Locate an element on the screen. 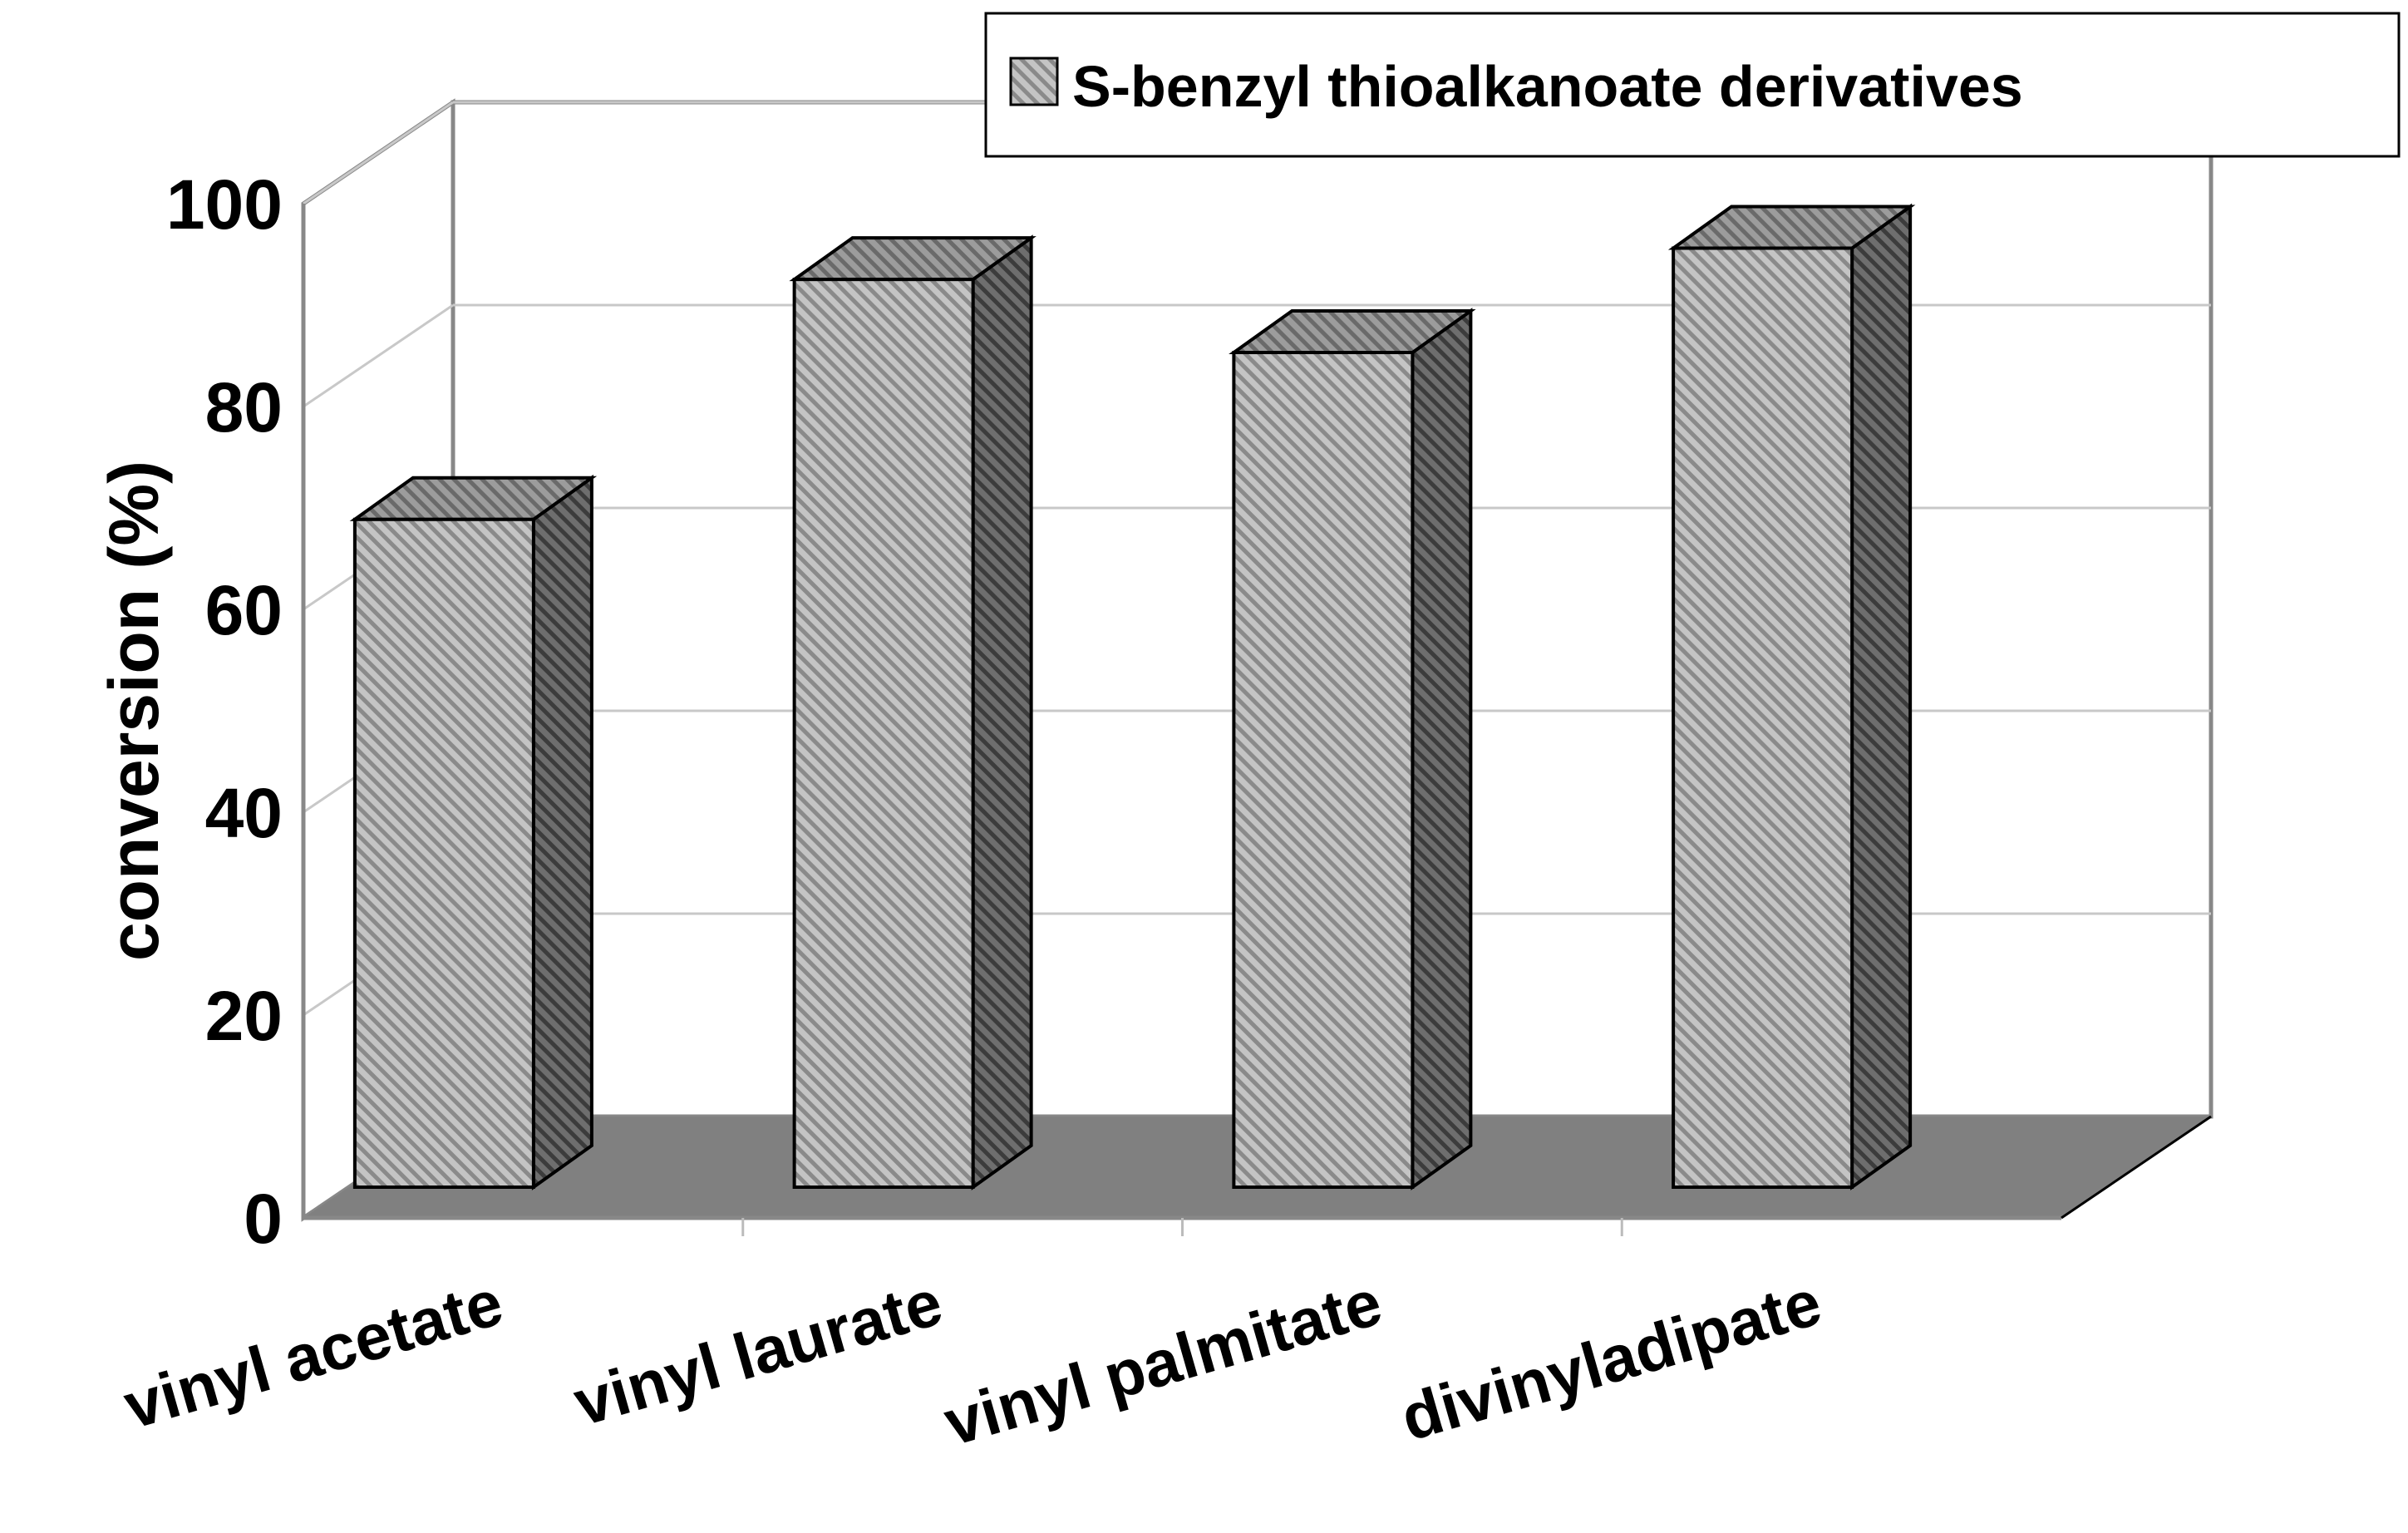  x-category-label: vinyl palmitate is located at coordinates (1162, 1362).